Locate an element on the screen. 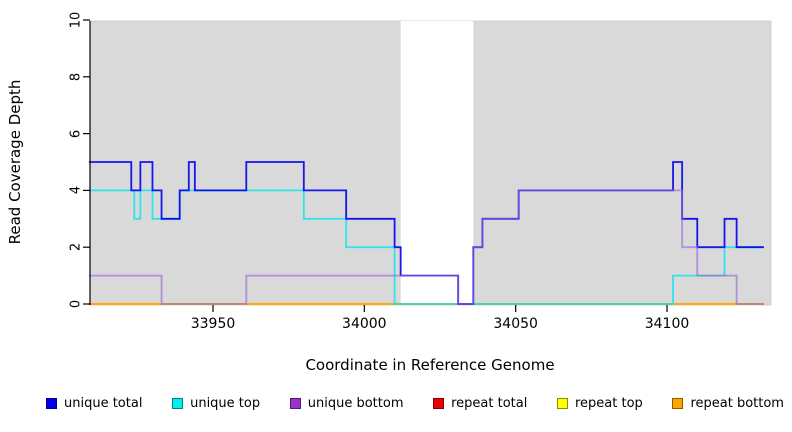 The width and height of the screenshot is (792, 432). y-tick-label: 4 is located at coordinates (76, 190).